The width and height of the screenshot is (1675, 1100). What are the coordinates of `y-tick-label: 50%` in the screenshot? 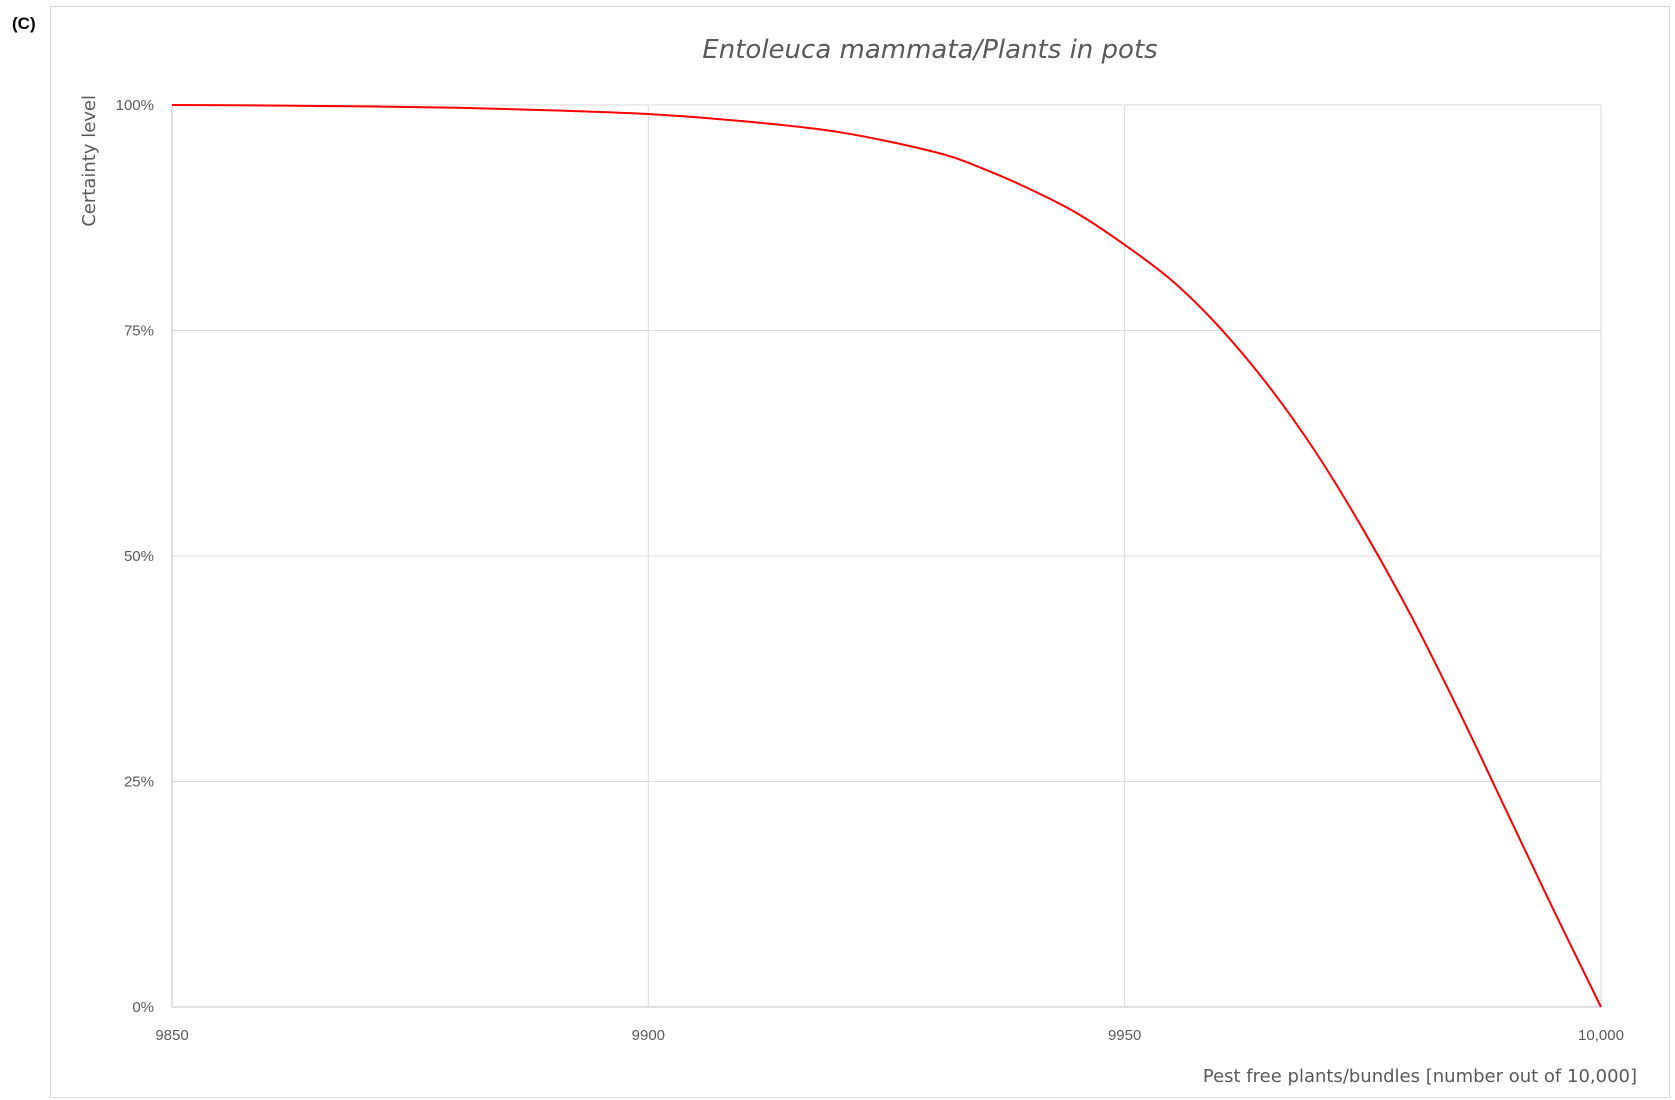 It's located at (139, 556).